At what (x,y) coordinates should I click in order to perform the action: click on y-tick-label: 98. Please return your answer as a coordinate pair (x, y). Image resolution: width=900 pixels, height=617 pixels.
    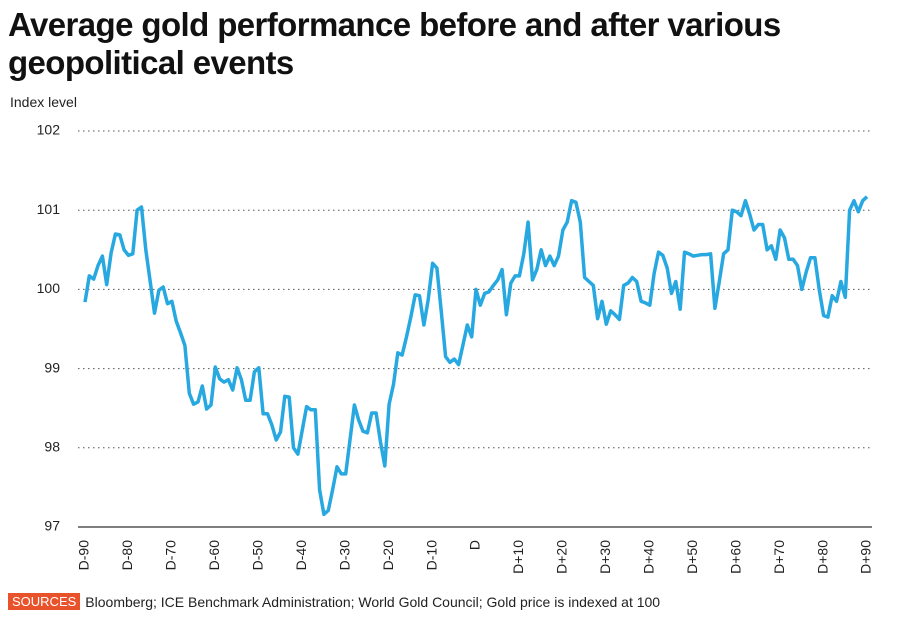
    Looking at the image, I should click on (52, 447).